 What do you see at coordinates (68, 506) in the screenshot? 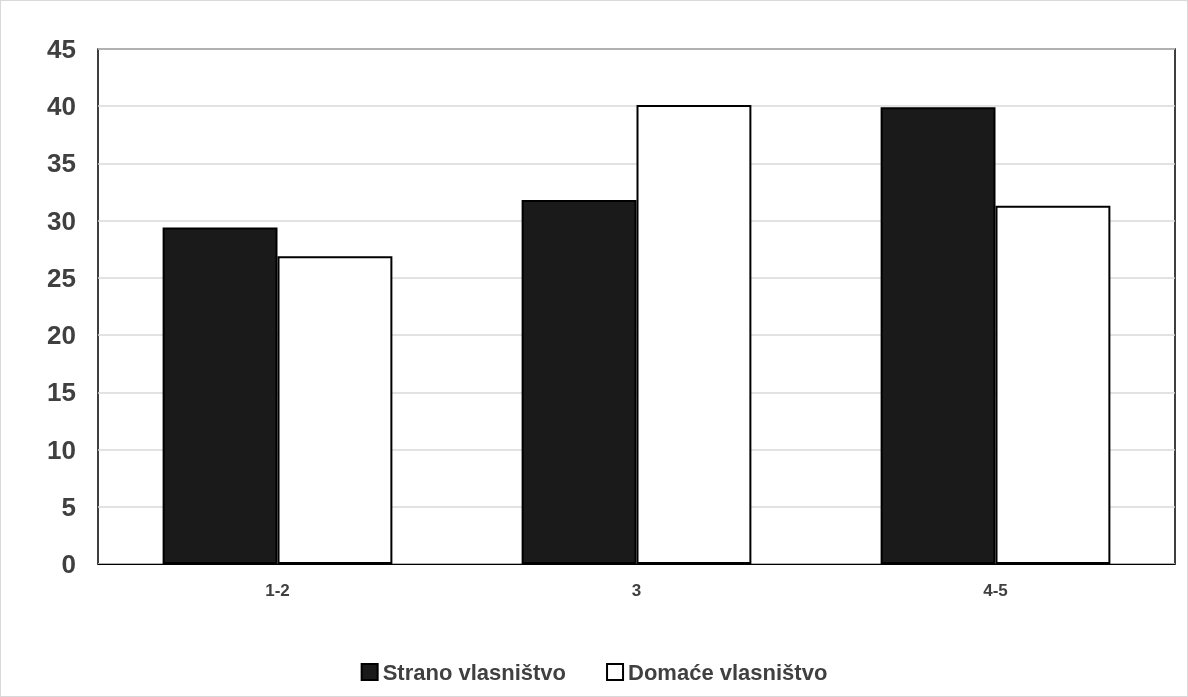
I see `y-tick-label: 5` at bounding box center [68, 506].